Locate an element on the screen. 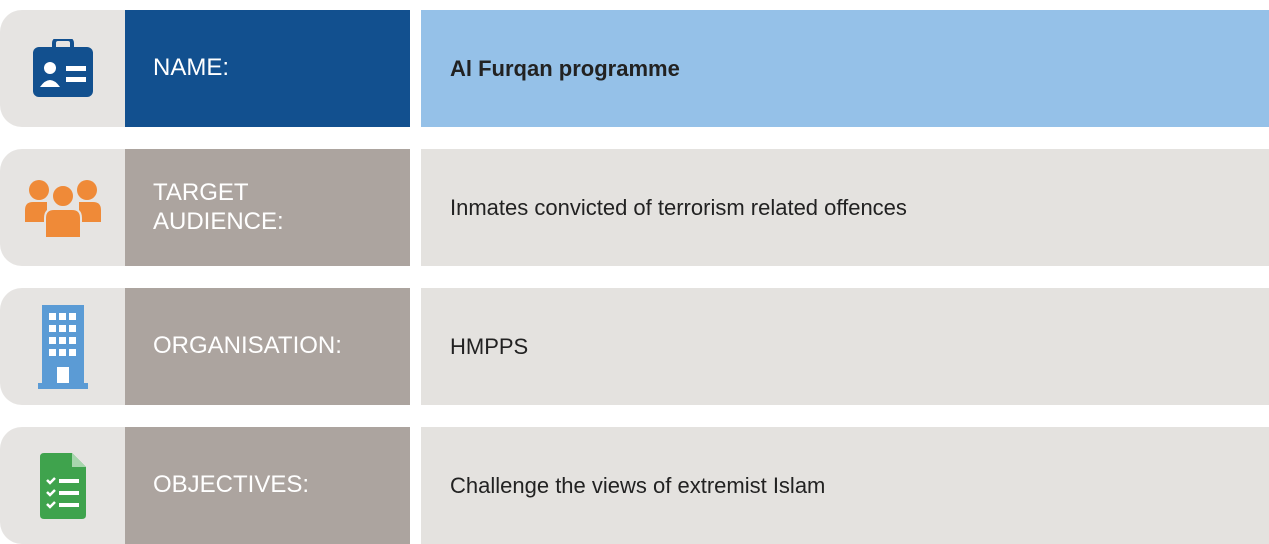 The image size is (1269, 544). row-label: ORGANISATION: is located at coordinates (267, 346).